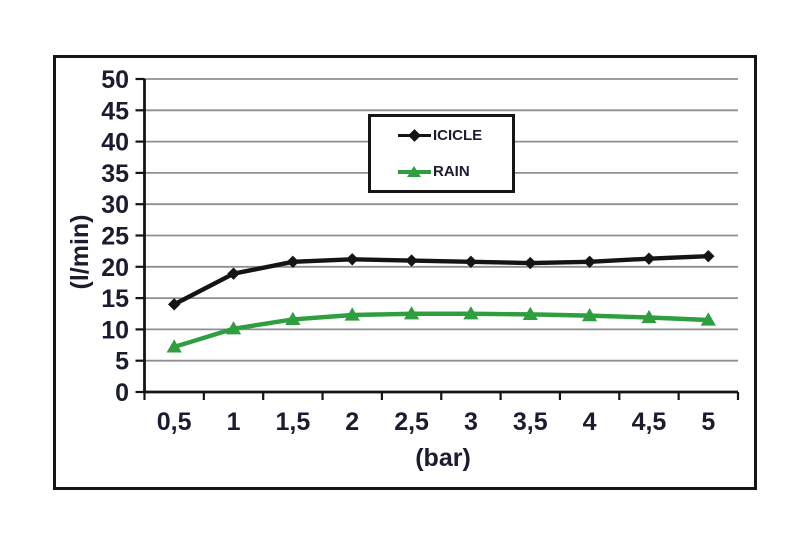 The width and height of the screenshot is (800, 542). What do you see at coordinates (234, 422) in the screenshot?
I see `x-tick-label: 1` at bounding box center [234, 422].